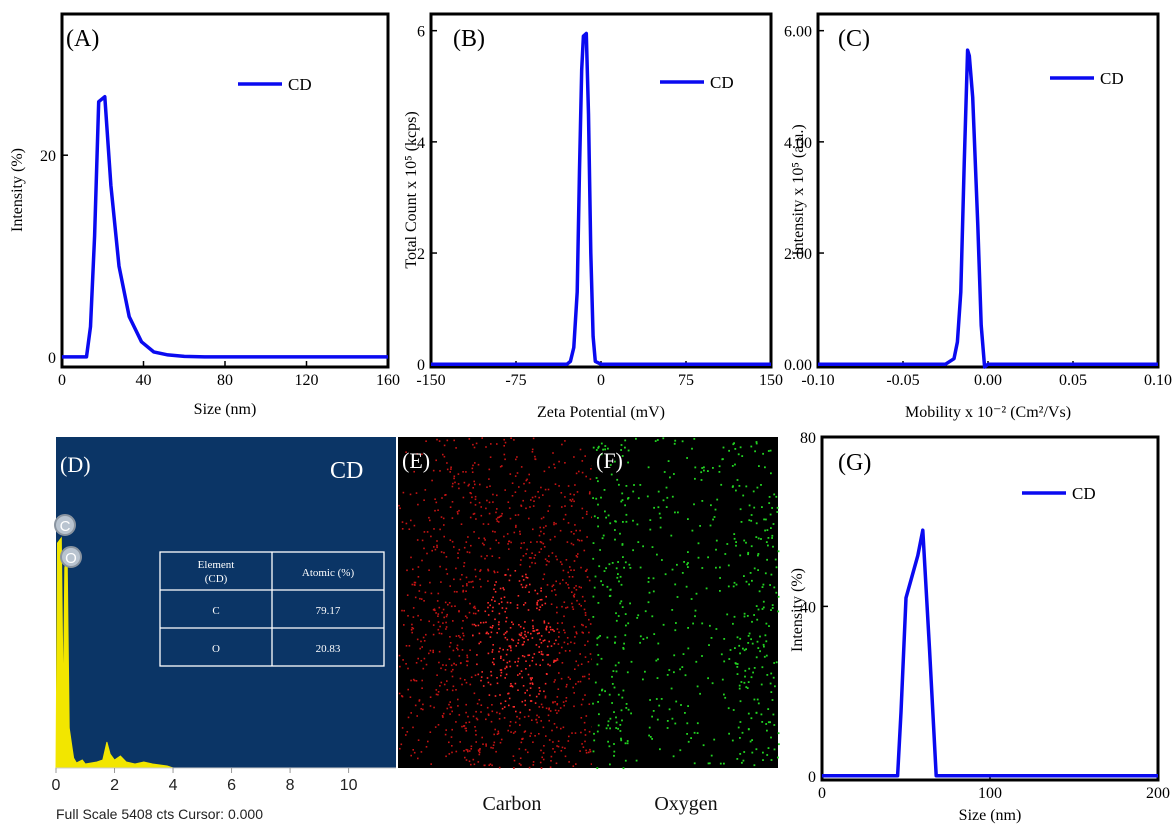  I want to click on panel-label: (A), so click(82, 39).